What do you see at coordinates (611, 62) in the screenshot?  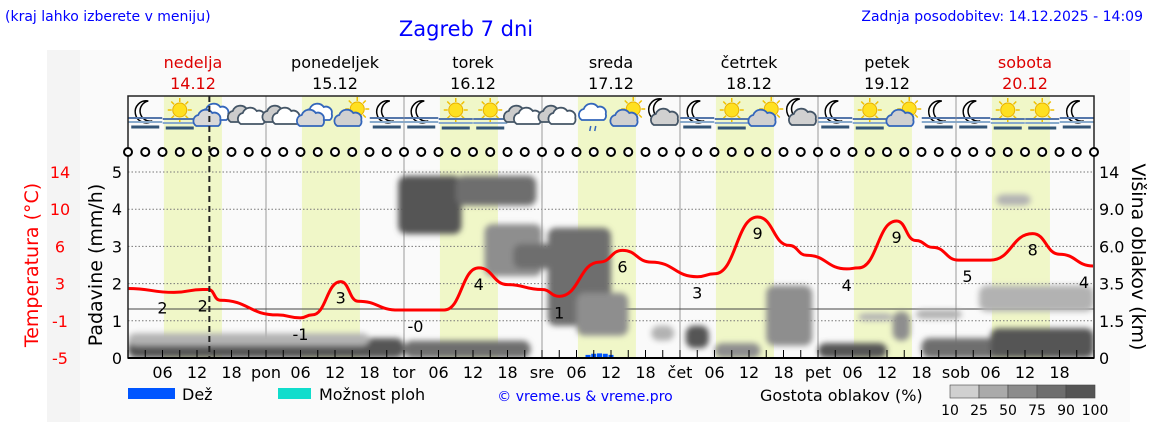 I see `day-name: sreda` at bounding box center [611, 62].